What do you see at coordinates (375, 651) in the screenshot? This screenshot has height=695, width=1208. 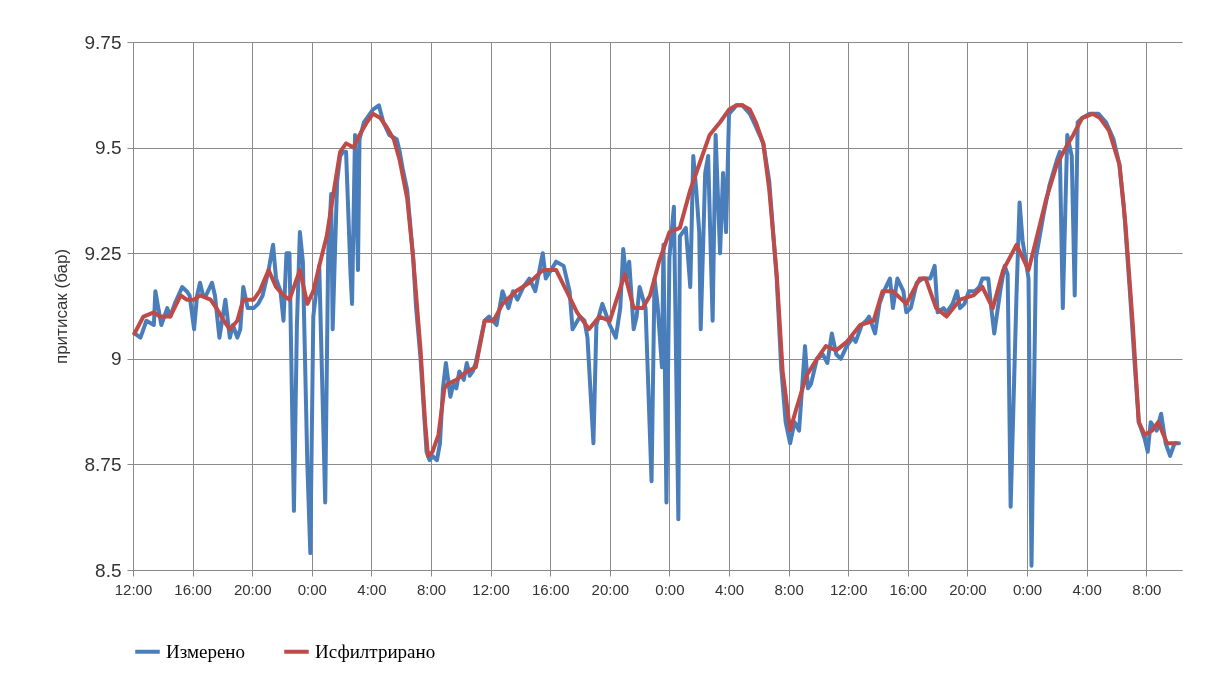 I see `legend-label: Исфилтрирано` at bounding box center [375, 651].